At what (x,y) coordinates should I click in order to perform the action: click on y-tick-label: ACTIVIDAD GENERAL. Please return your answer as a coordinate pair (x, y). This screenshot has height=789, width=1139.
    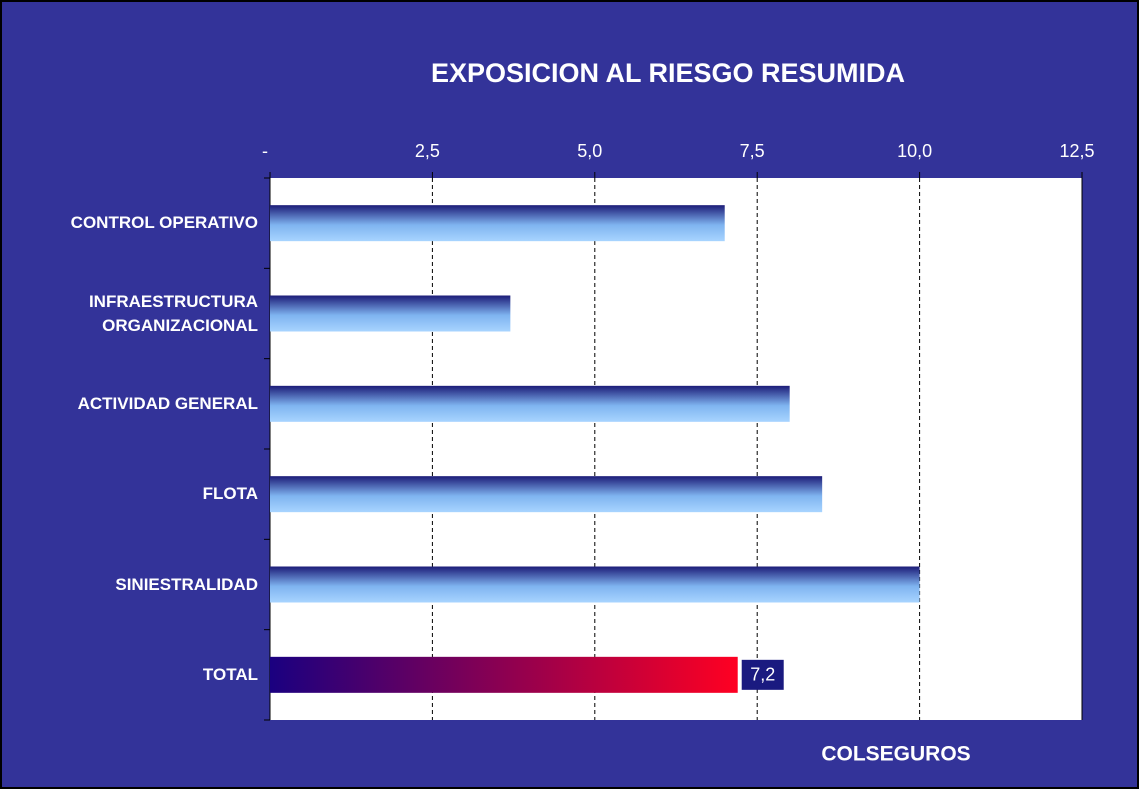
    Looking at the image, I should click on (167, 403).